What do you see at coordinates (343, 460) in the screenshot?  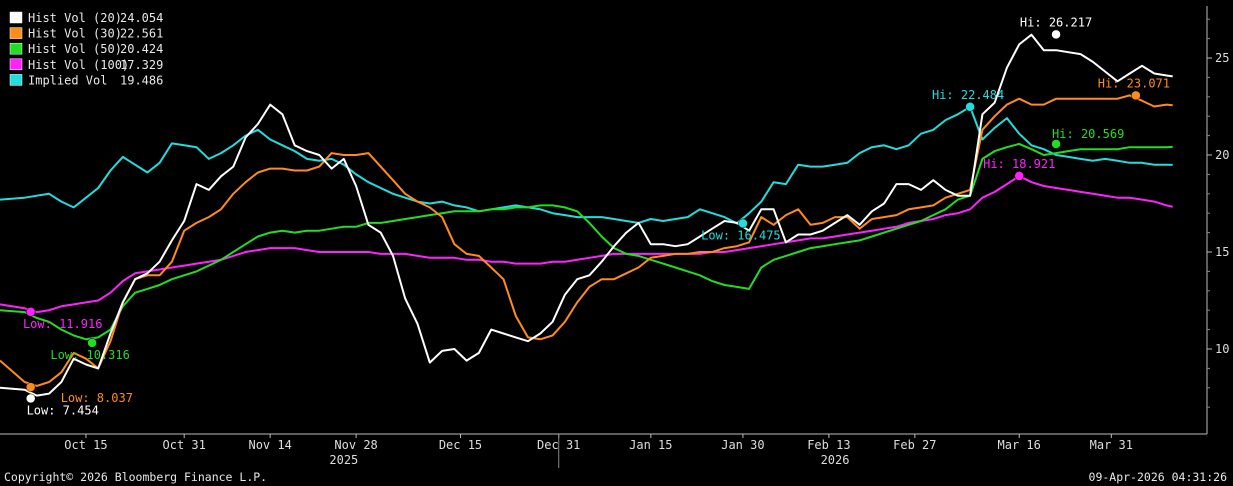 I see `year-label: 2025` at bounding box center [343, 460].